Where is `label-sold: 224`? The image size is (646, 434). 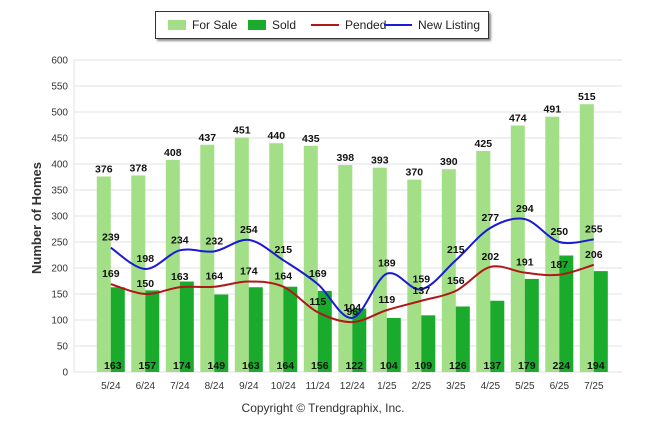 label-sold: 224 is located at coordinates (562, 366).